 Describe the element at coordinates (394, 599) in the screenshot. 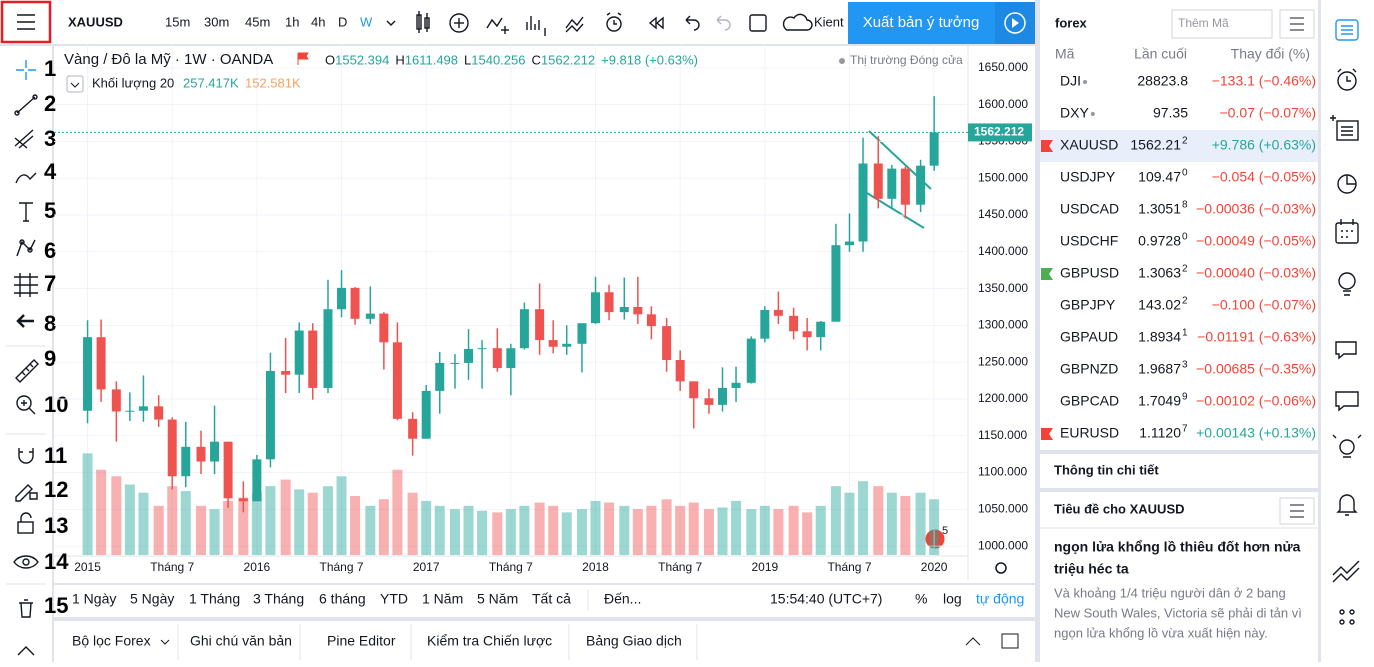

I see `range-button: YTD` at that location.